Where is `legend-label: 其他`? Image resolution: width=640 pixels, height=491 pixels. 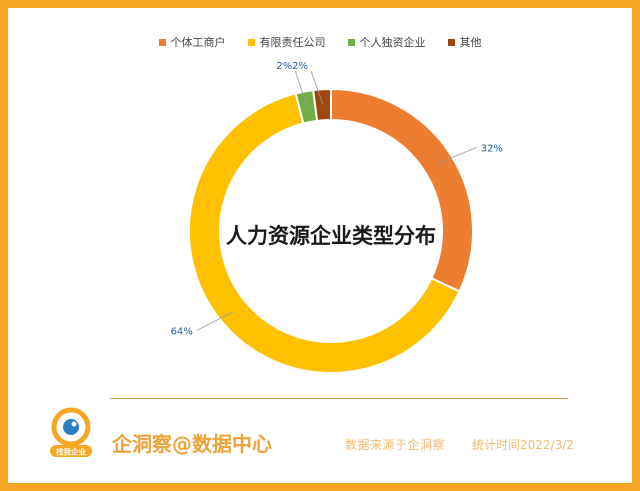
legend-label: 其他 is located at coordinates (470, 42).